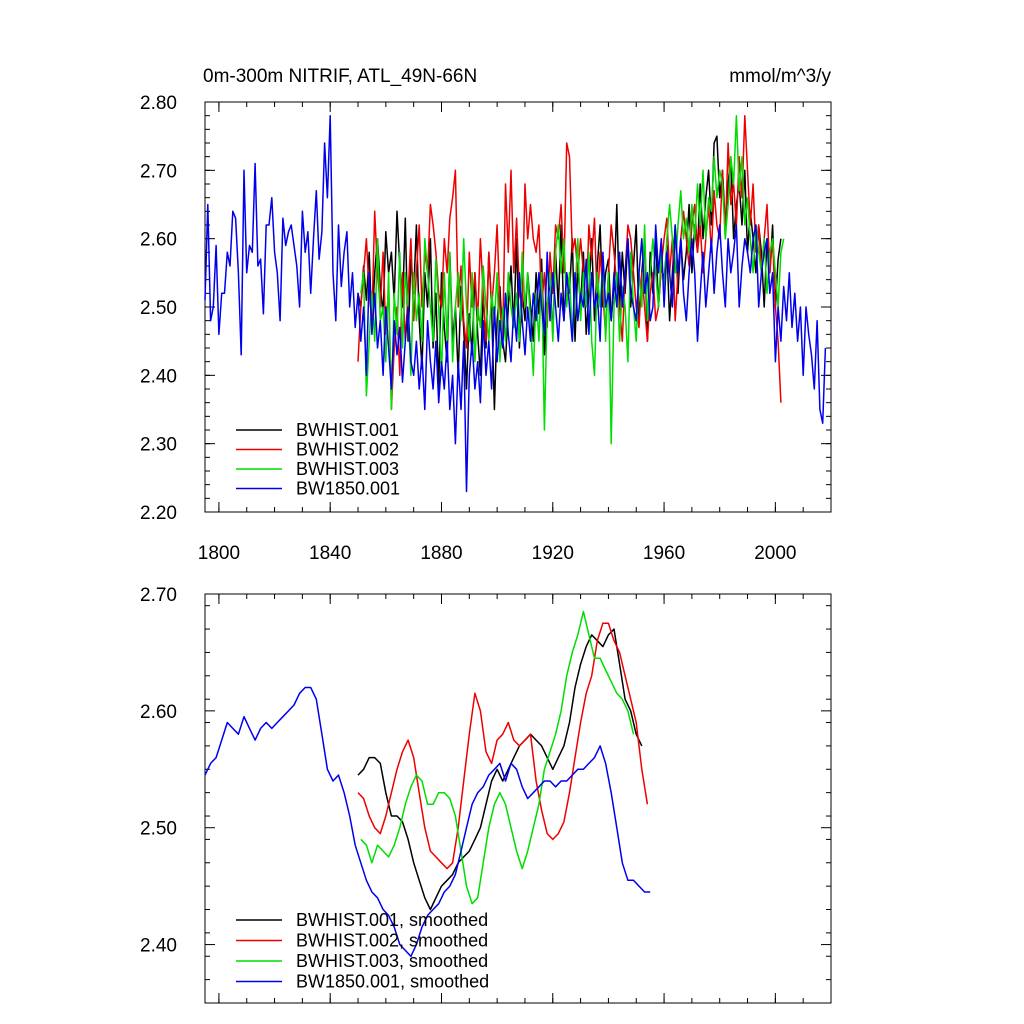  What do you see at coordinates (347, 430) in the screenshot?
I see `legend-label: BWHIST.001` at bounding box center [347, 430].